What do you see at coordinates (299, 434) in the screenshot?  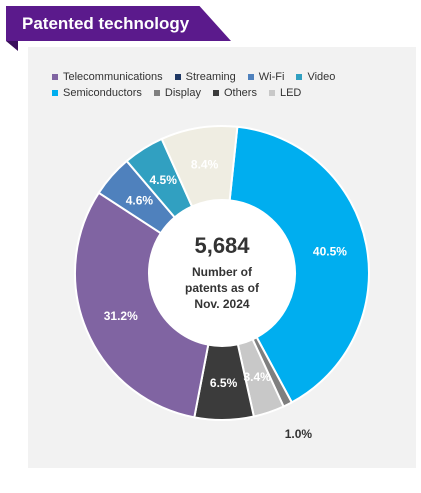 I see `slice-label: 1.0%` at bounding box center [299, 434].